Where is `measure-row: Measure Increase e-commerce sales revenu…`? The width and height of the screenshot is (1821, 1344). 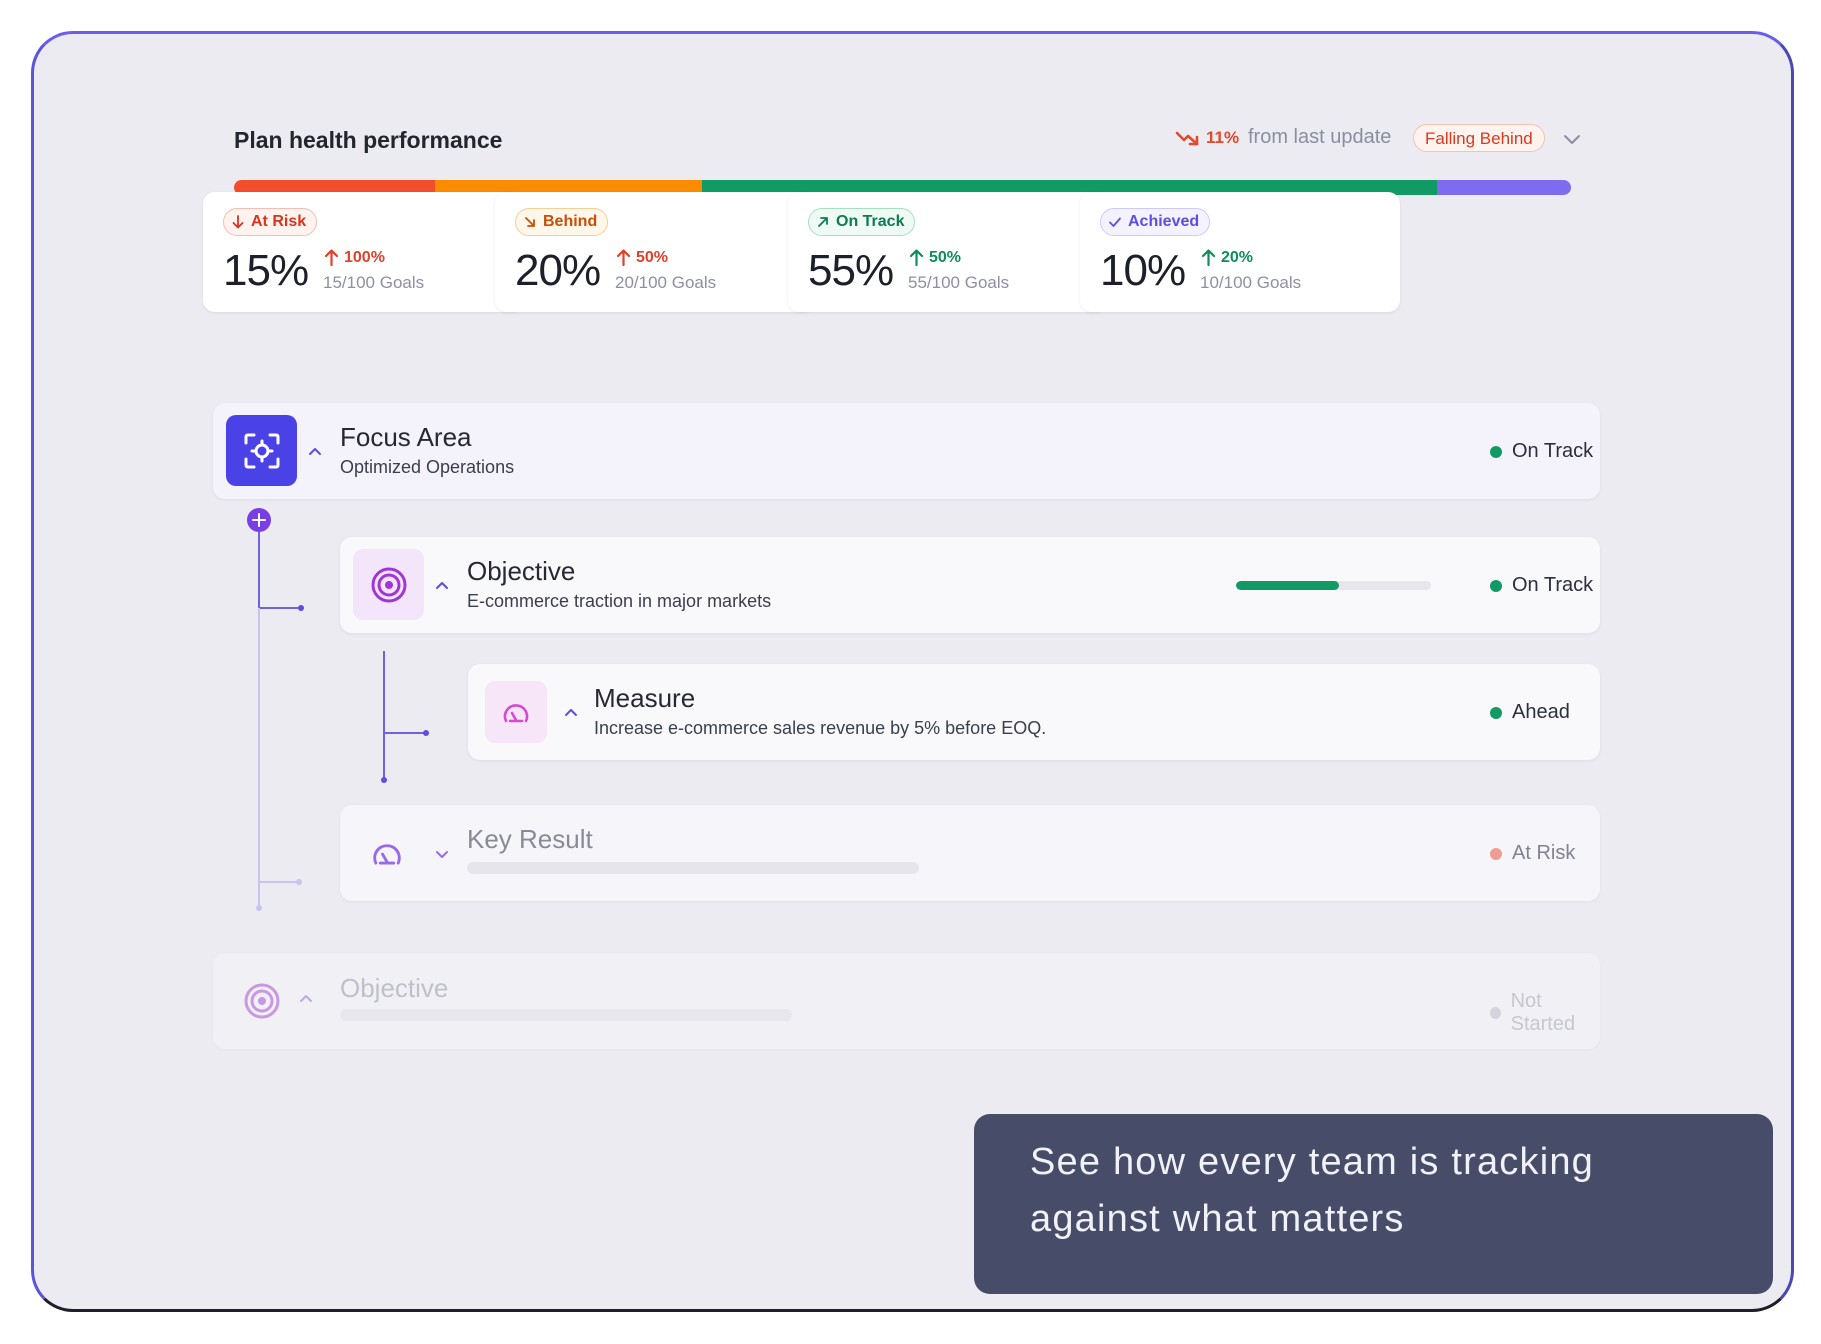
measure-row: Measure Increase e-commerce sales revenu… is located at coordinates (1034, 712).